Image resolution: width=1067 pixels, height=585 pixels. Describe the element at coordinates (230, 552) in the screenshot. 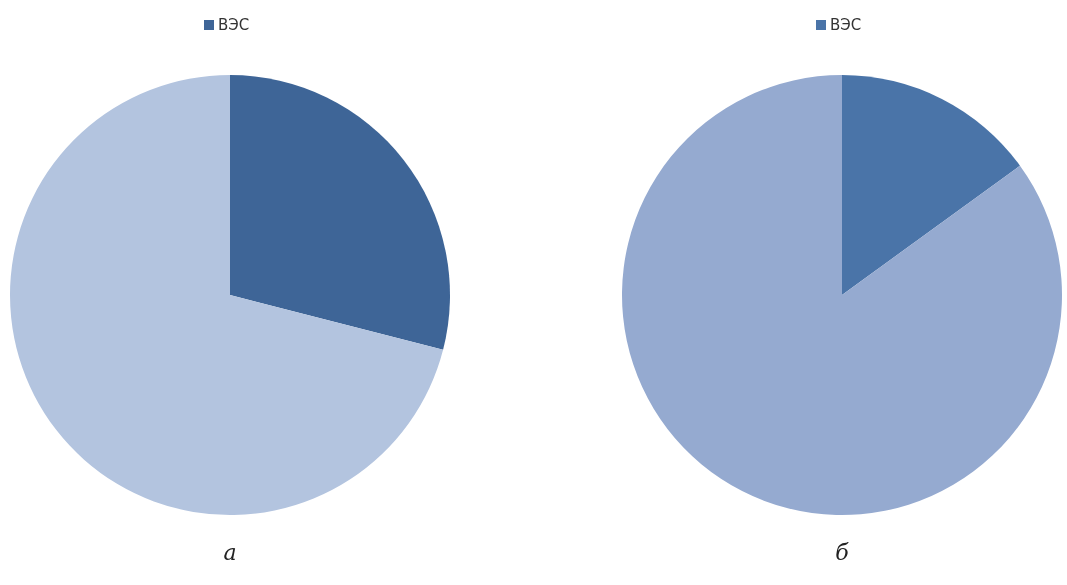

I see `text: а` at that location.